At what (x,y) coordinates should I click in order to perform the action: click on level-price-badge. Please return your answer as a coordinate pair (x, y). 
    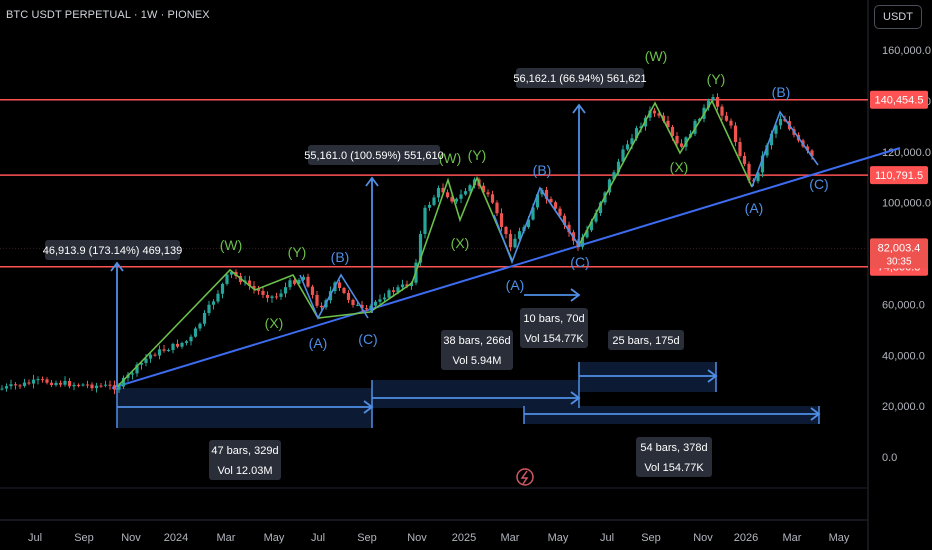
    Looking at the image, I should click on (899, 175).